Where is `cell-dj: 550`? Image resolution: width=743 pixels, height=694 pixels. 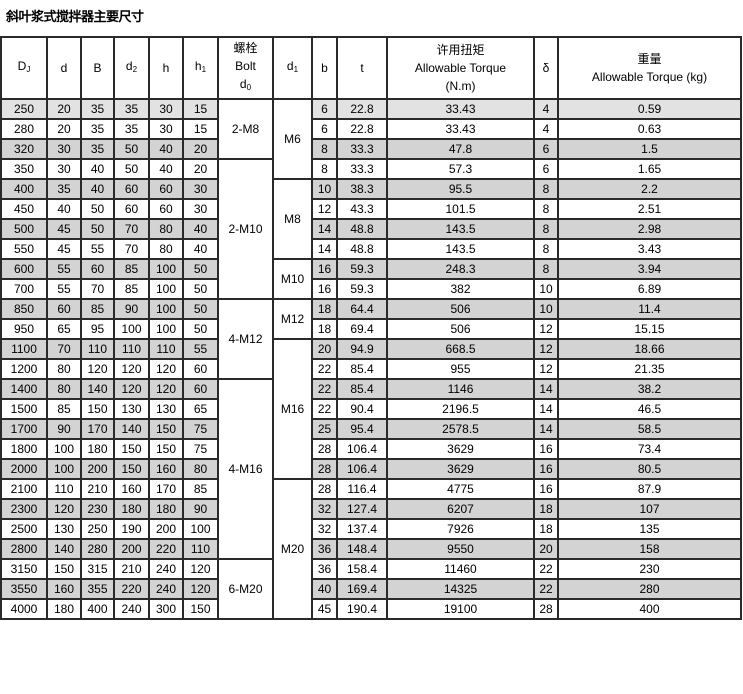
cell-dj: 550 is located at coordinates (24, 249).